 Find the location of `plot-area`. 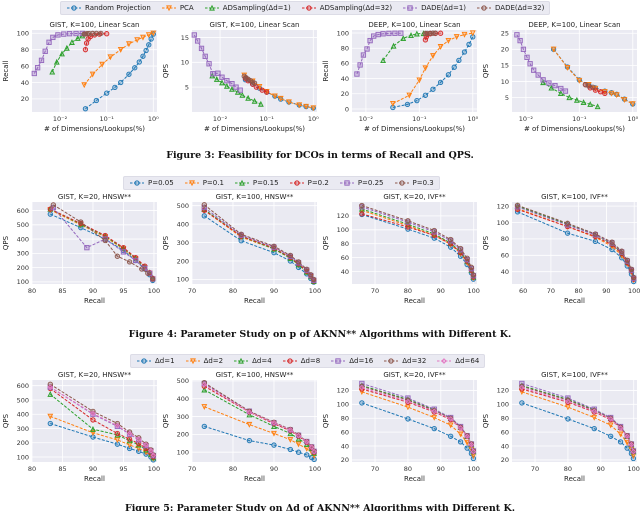

plot-area is located at coordinates (254, 421).